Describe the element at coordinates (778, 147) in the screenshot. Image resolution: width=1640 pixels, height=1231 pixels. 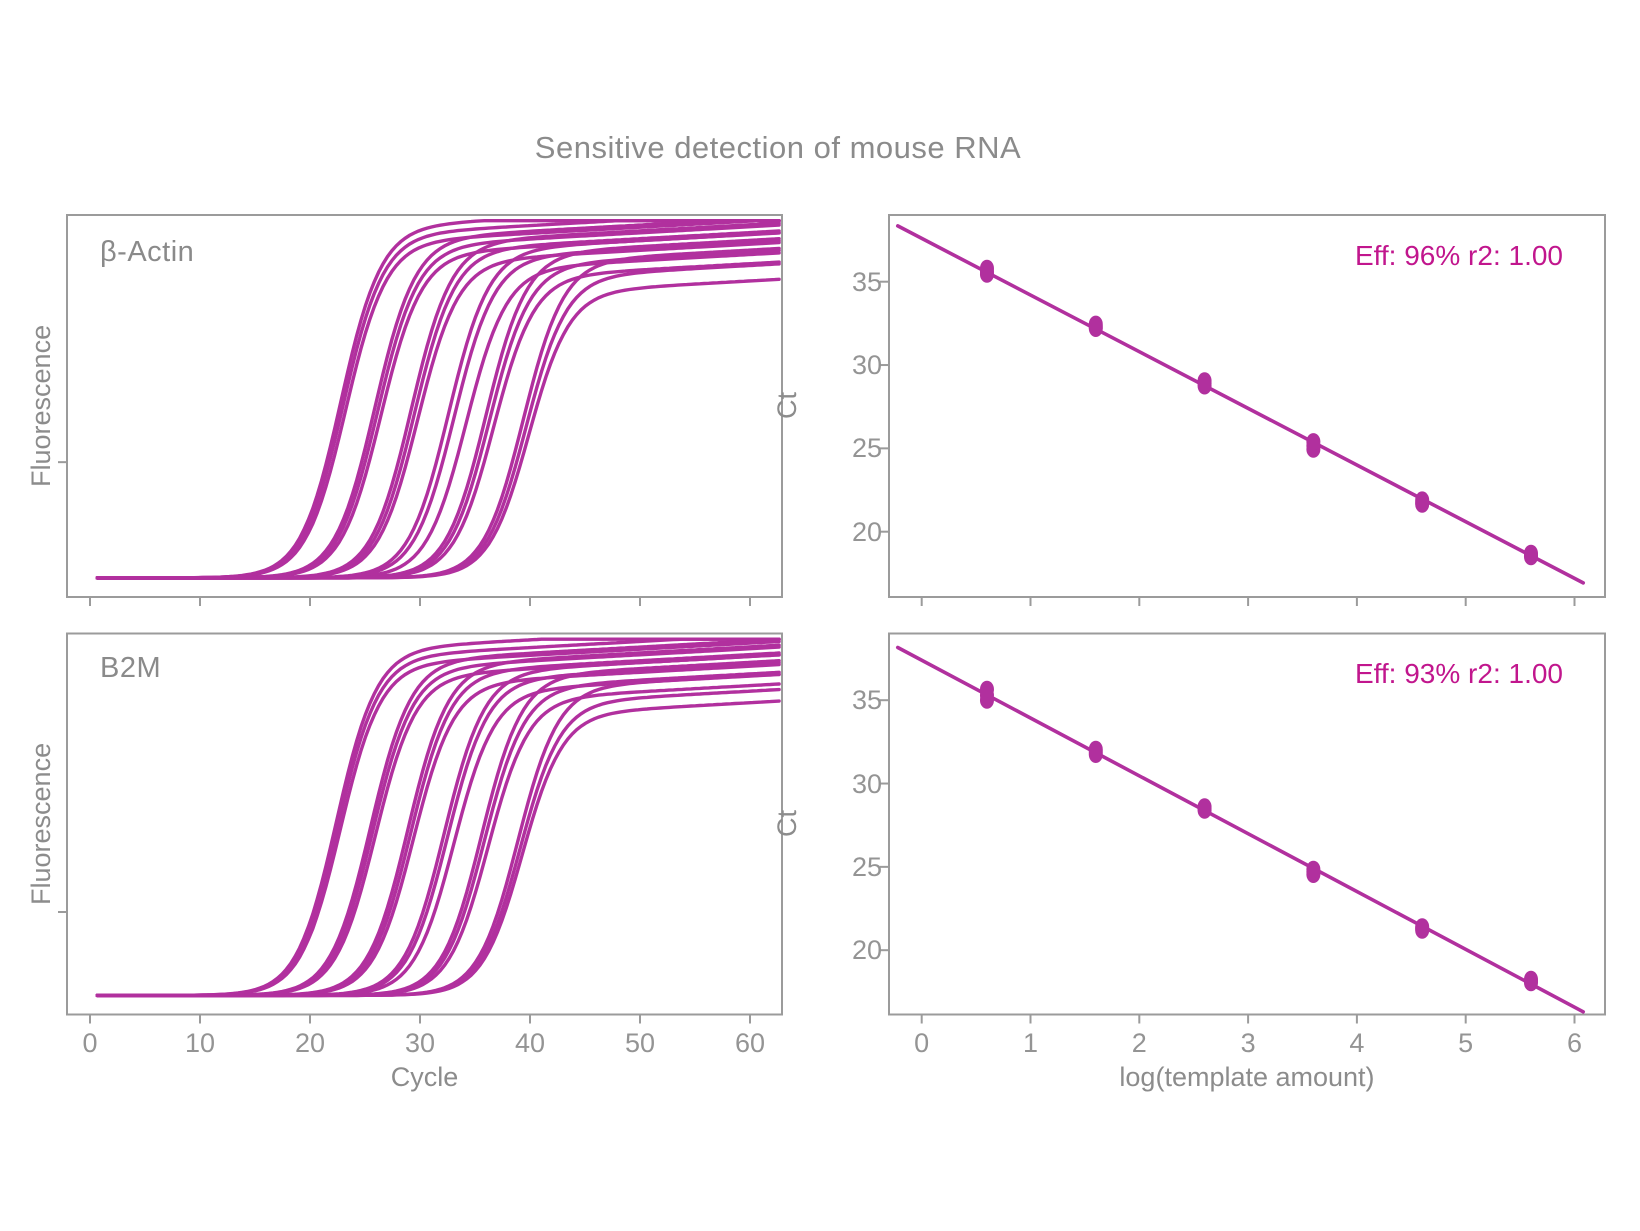
I see `figure-title: Sensitive detection of mouse RNA` at that location.